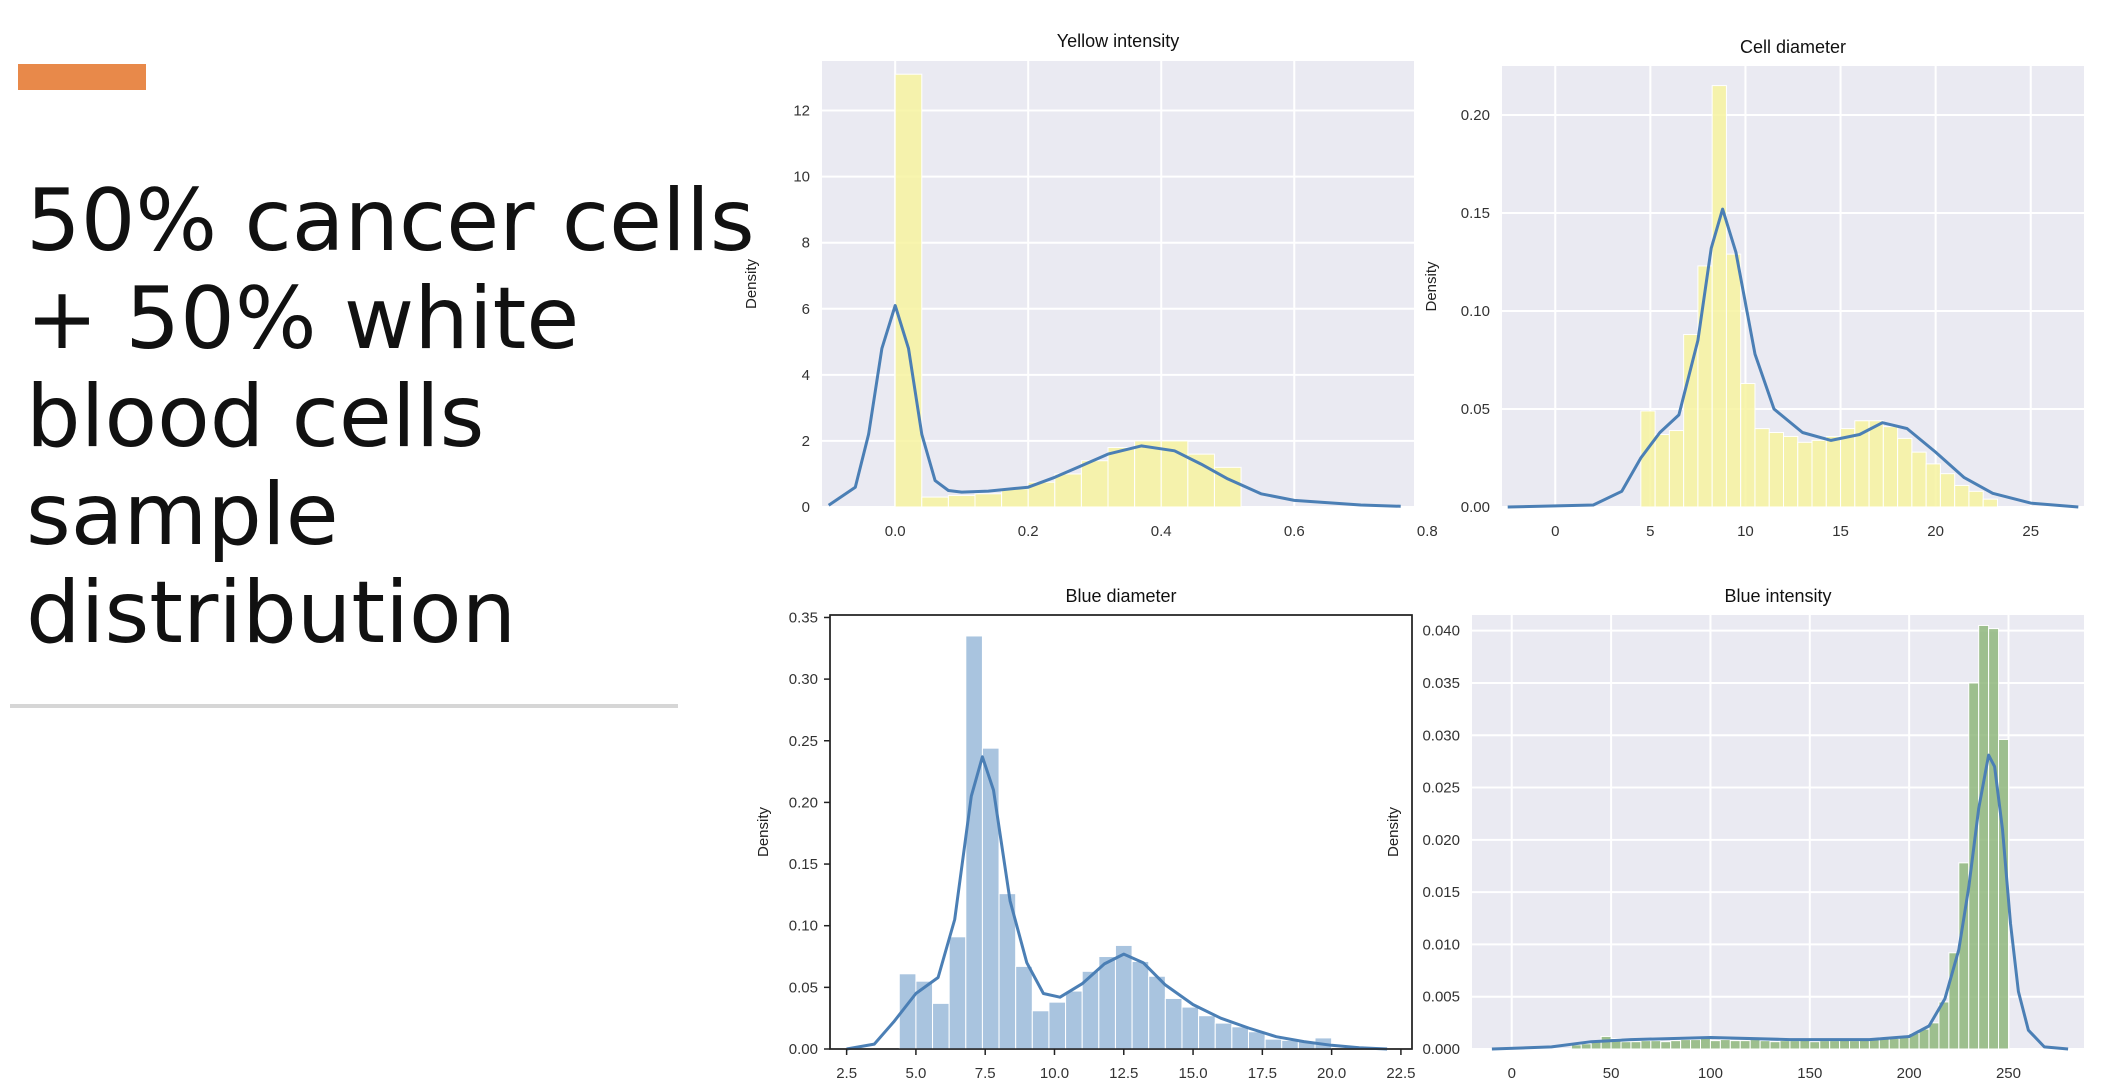  I want to click on y-tick-label: 0.000, so click(1441, 1049).